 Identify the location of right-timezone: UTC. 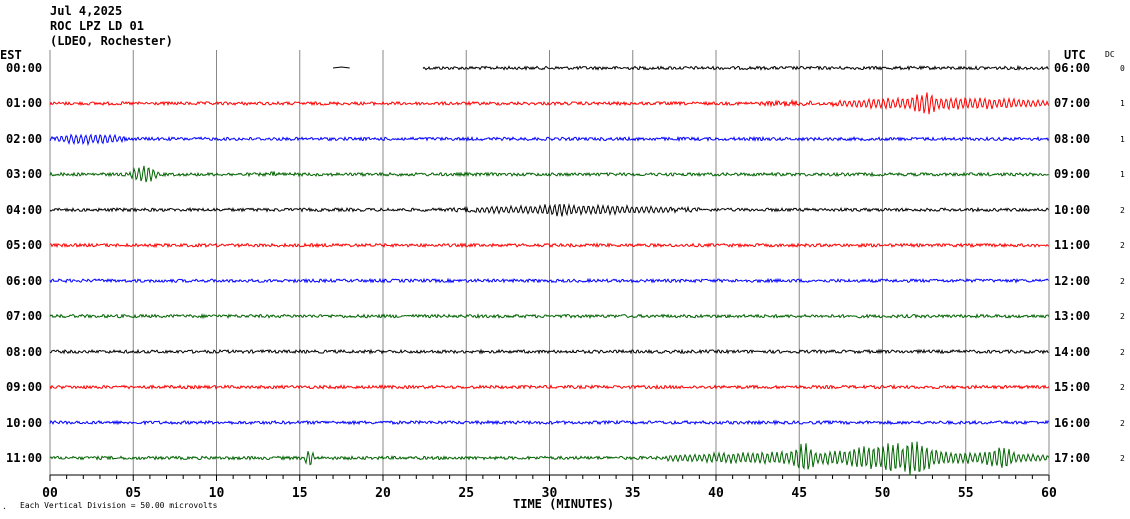
(1075, 55).